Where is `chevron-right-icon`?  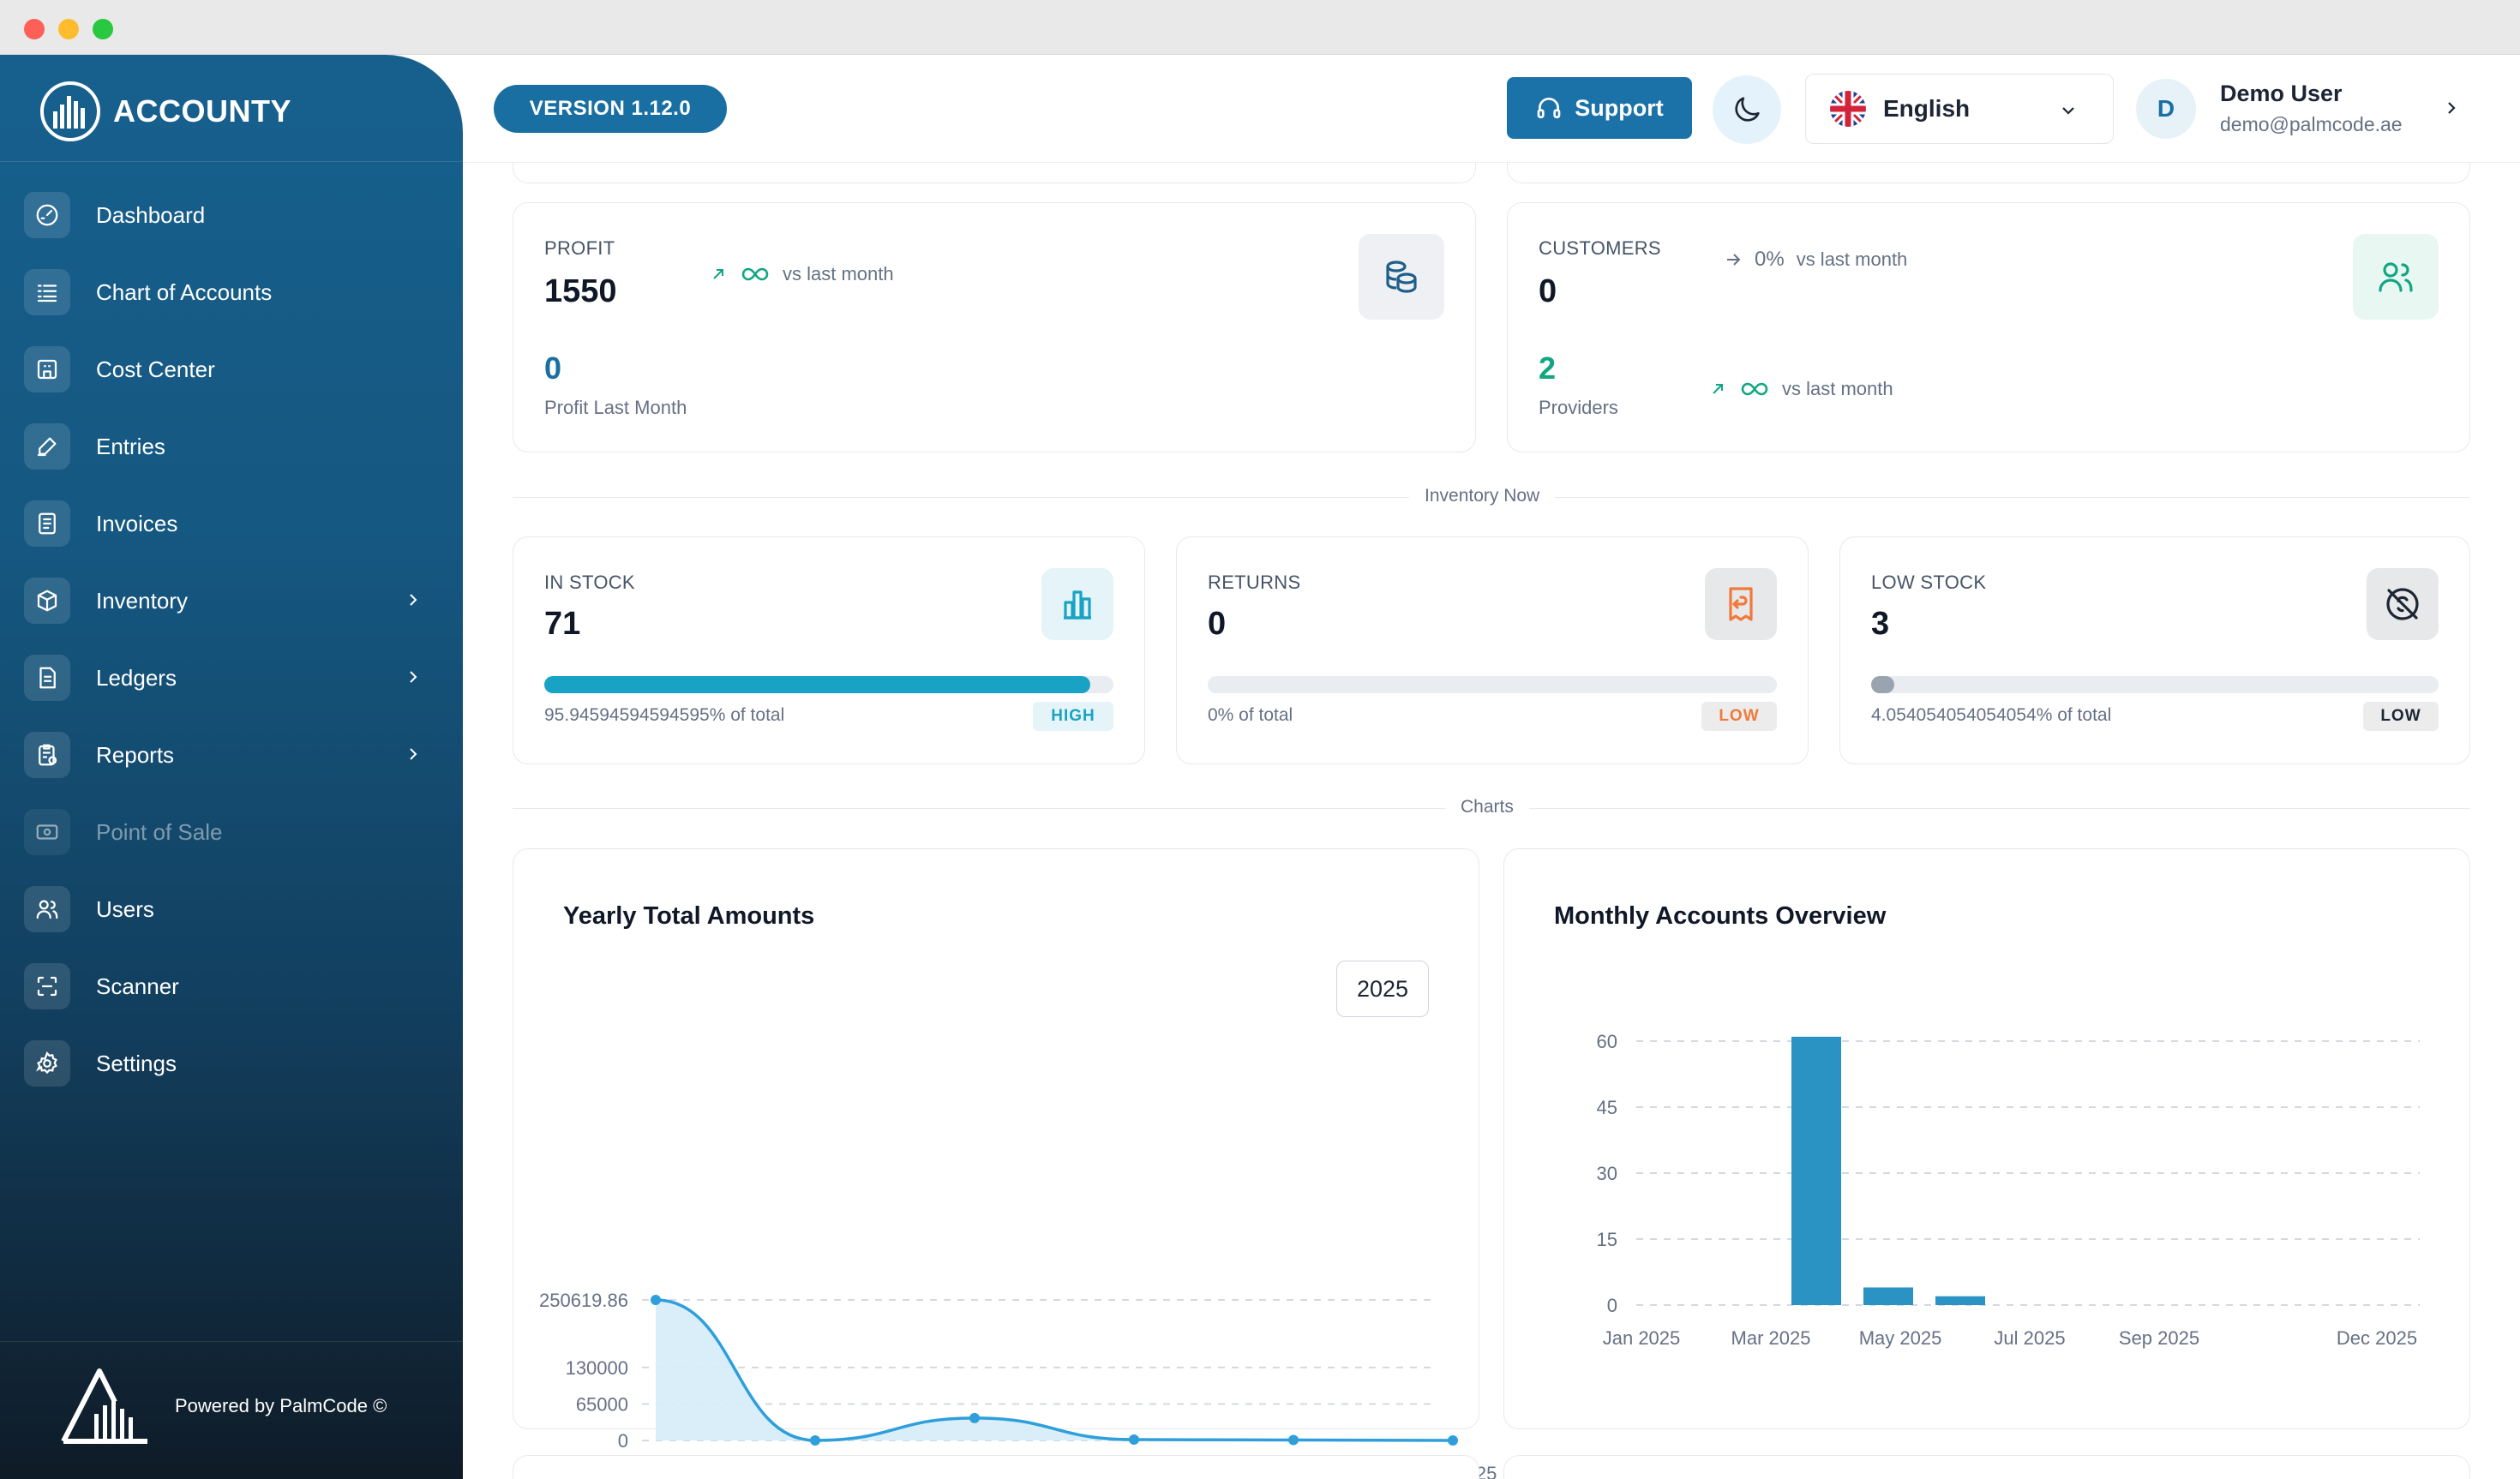 chevron-right-icon is located at coordinates (2451, 108).